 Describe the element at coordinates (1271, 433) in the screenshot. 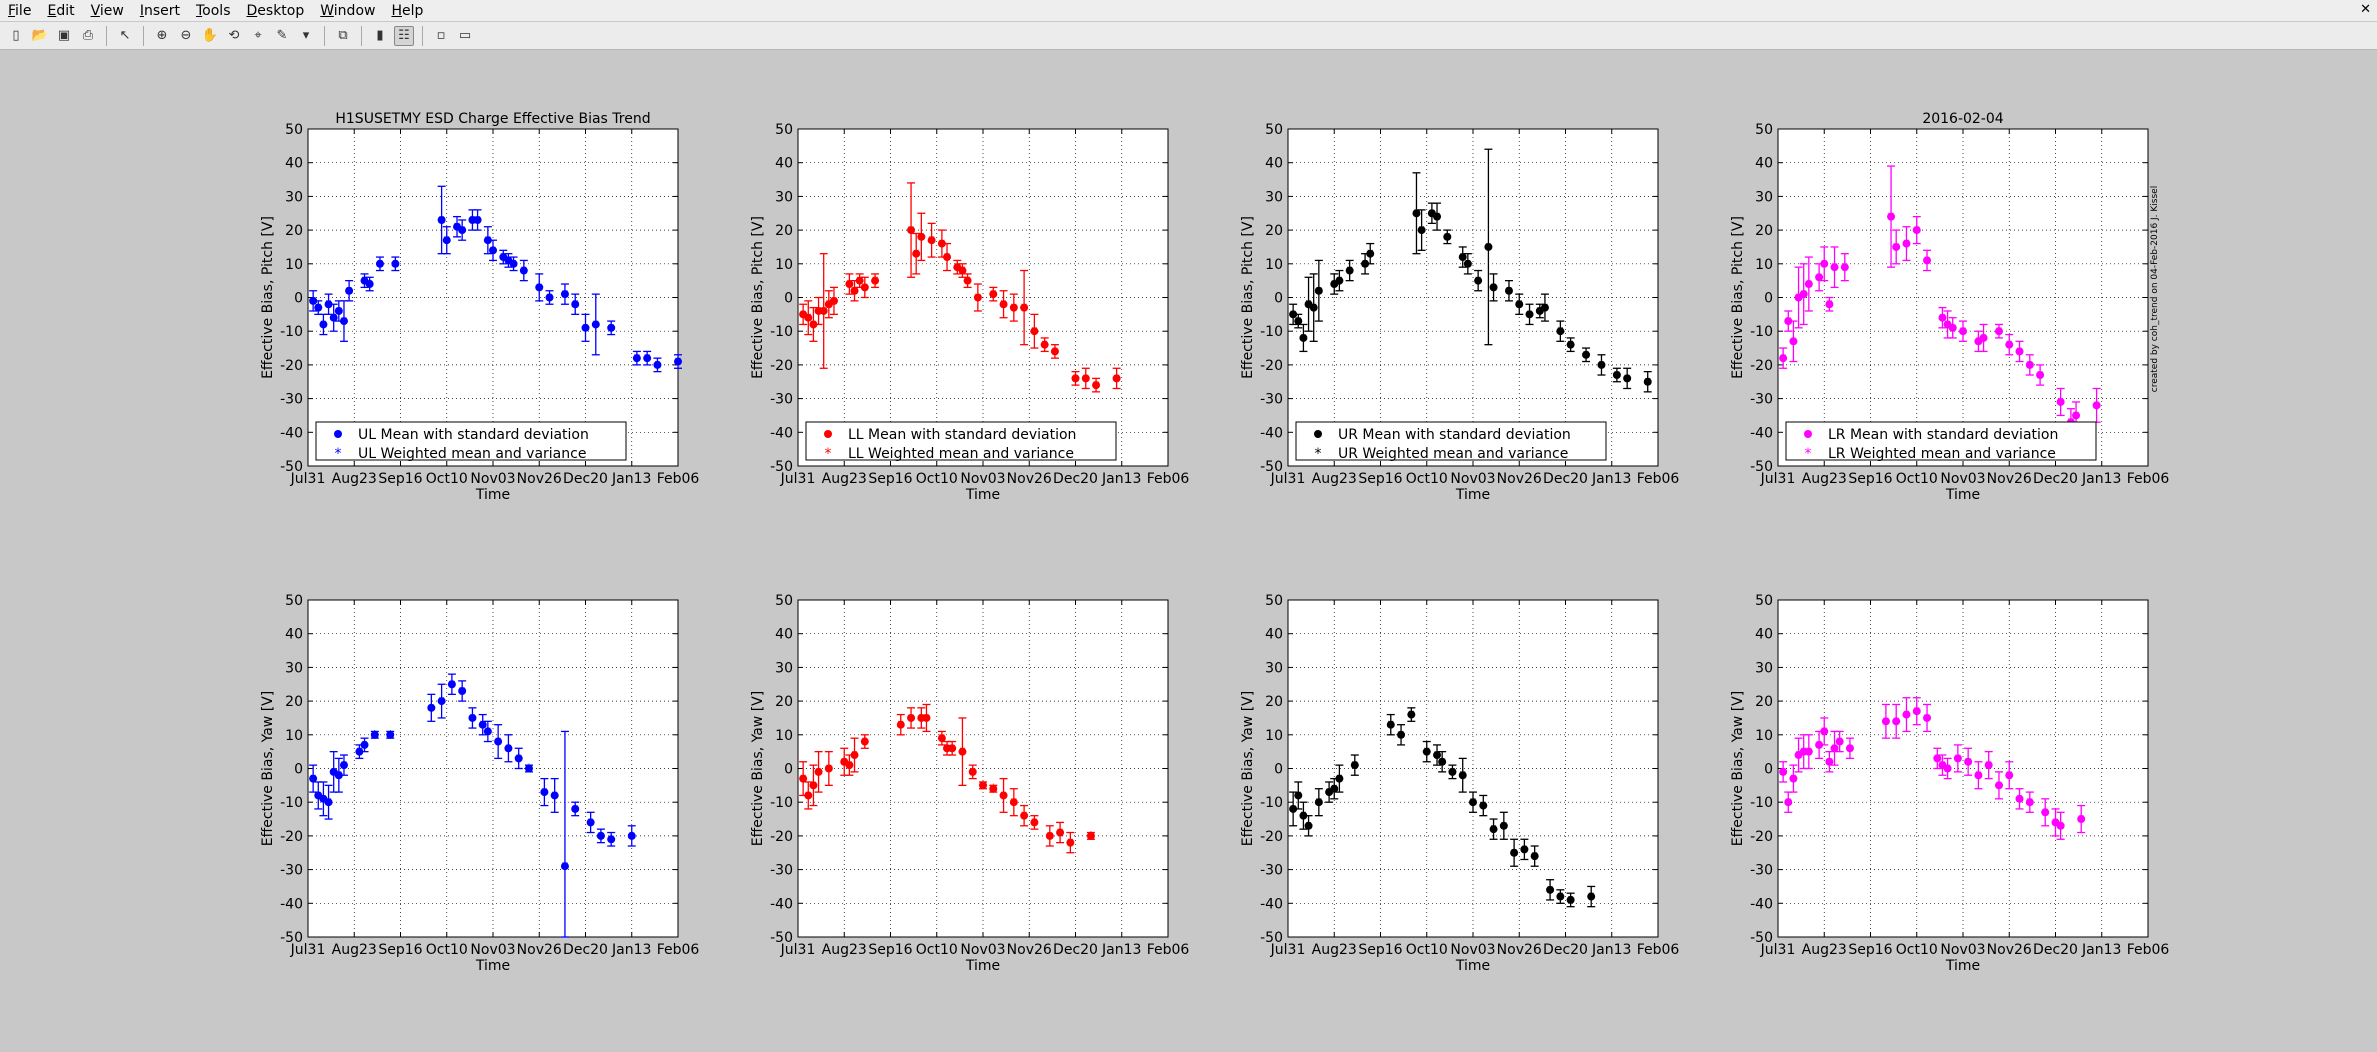

I see `y-tick-label: -40` at that location.